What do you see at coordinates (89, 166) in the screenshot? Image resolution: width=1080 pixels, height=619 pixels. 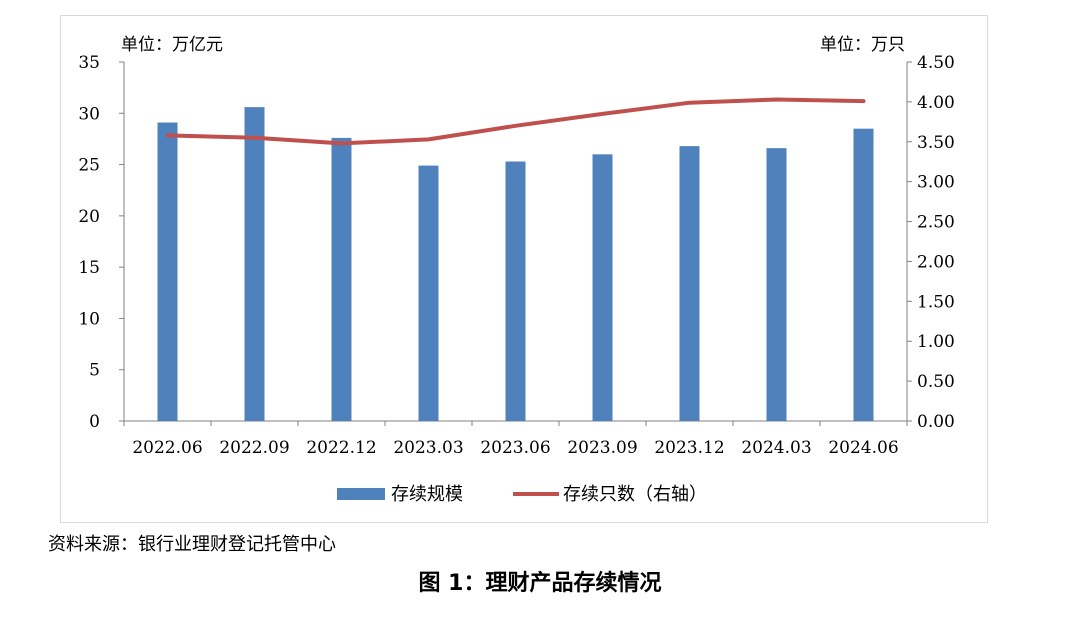 I see `left-axis-tick-label: 25` at bounding box center [89, 166].